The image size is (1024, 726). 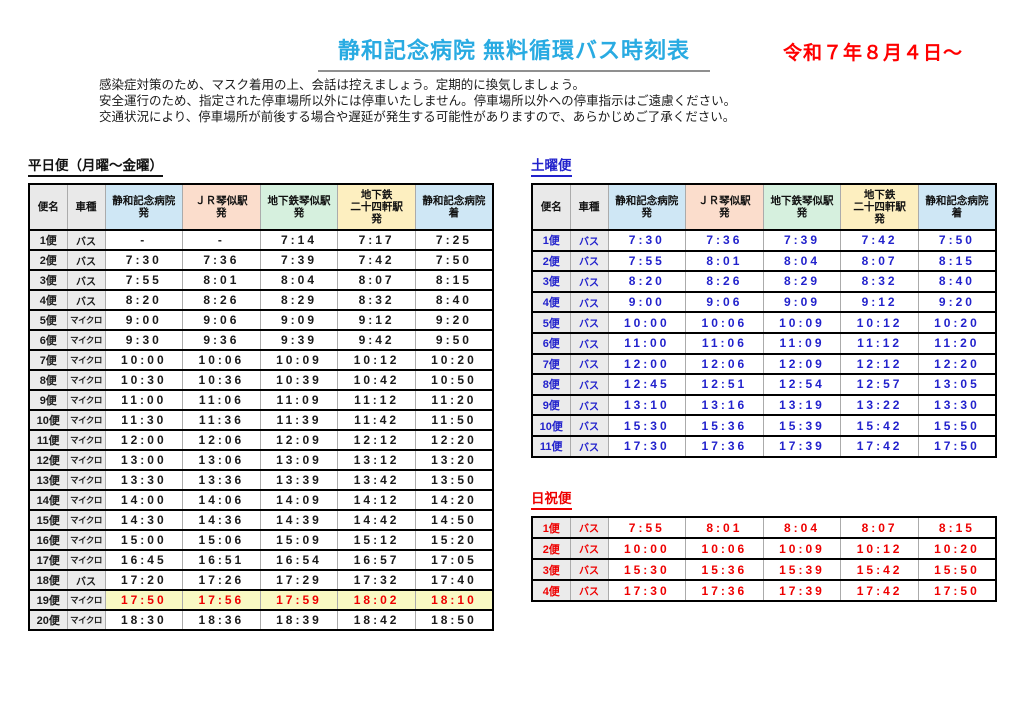 I want to click on time-cell: 13:12, so click(x=376, y=460).